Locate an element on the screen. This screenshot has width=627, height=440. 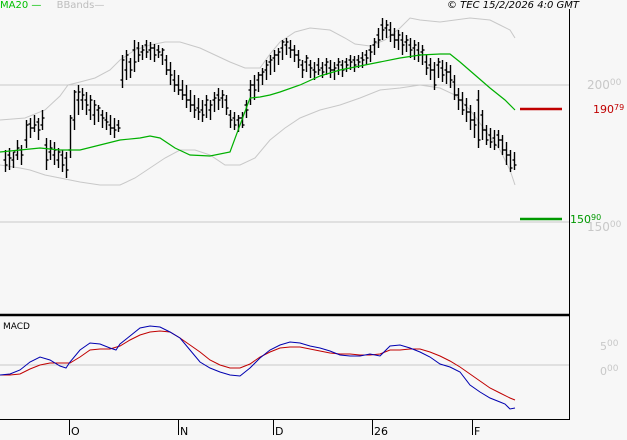
macd-axis-label-0: 000 is located at coordinates (609, 371).